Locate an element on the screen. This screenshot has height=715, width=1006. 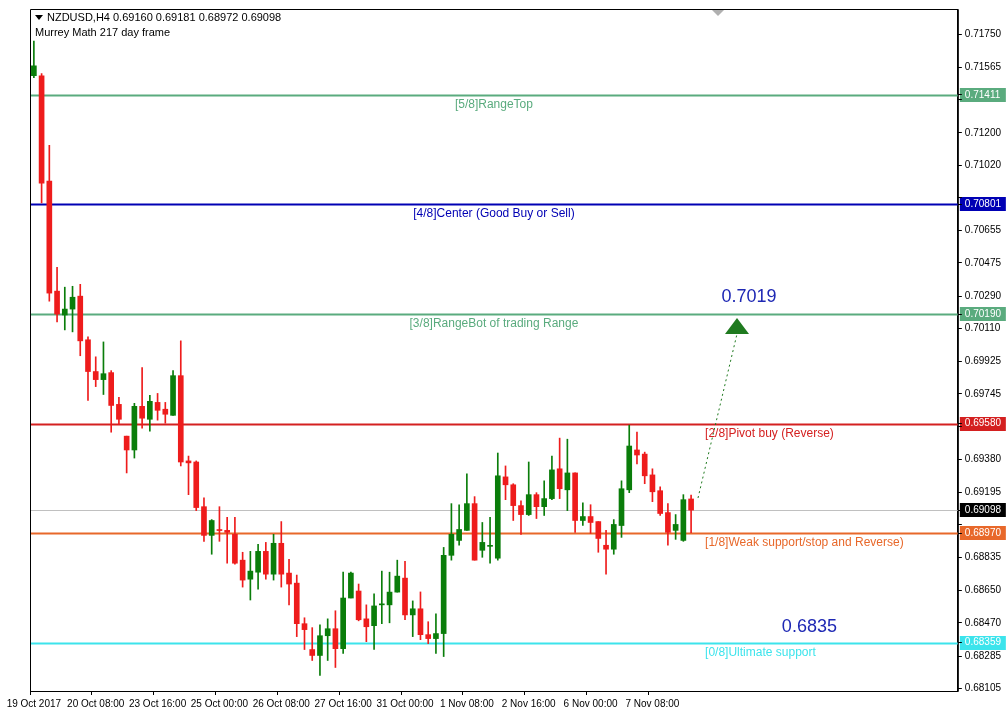
y-tick-label: 0.70190 is located at coordinates (983, 313).